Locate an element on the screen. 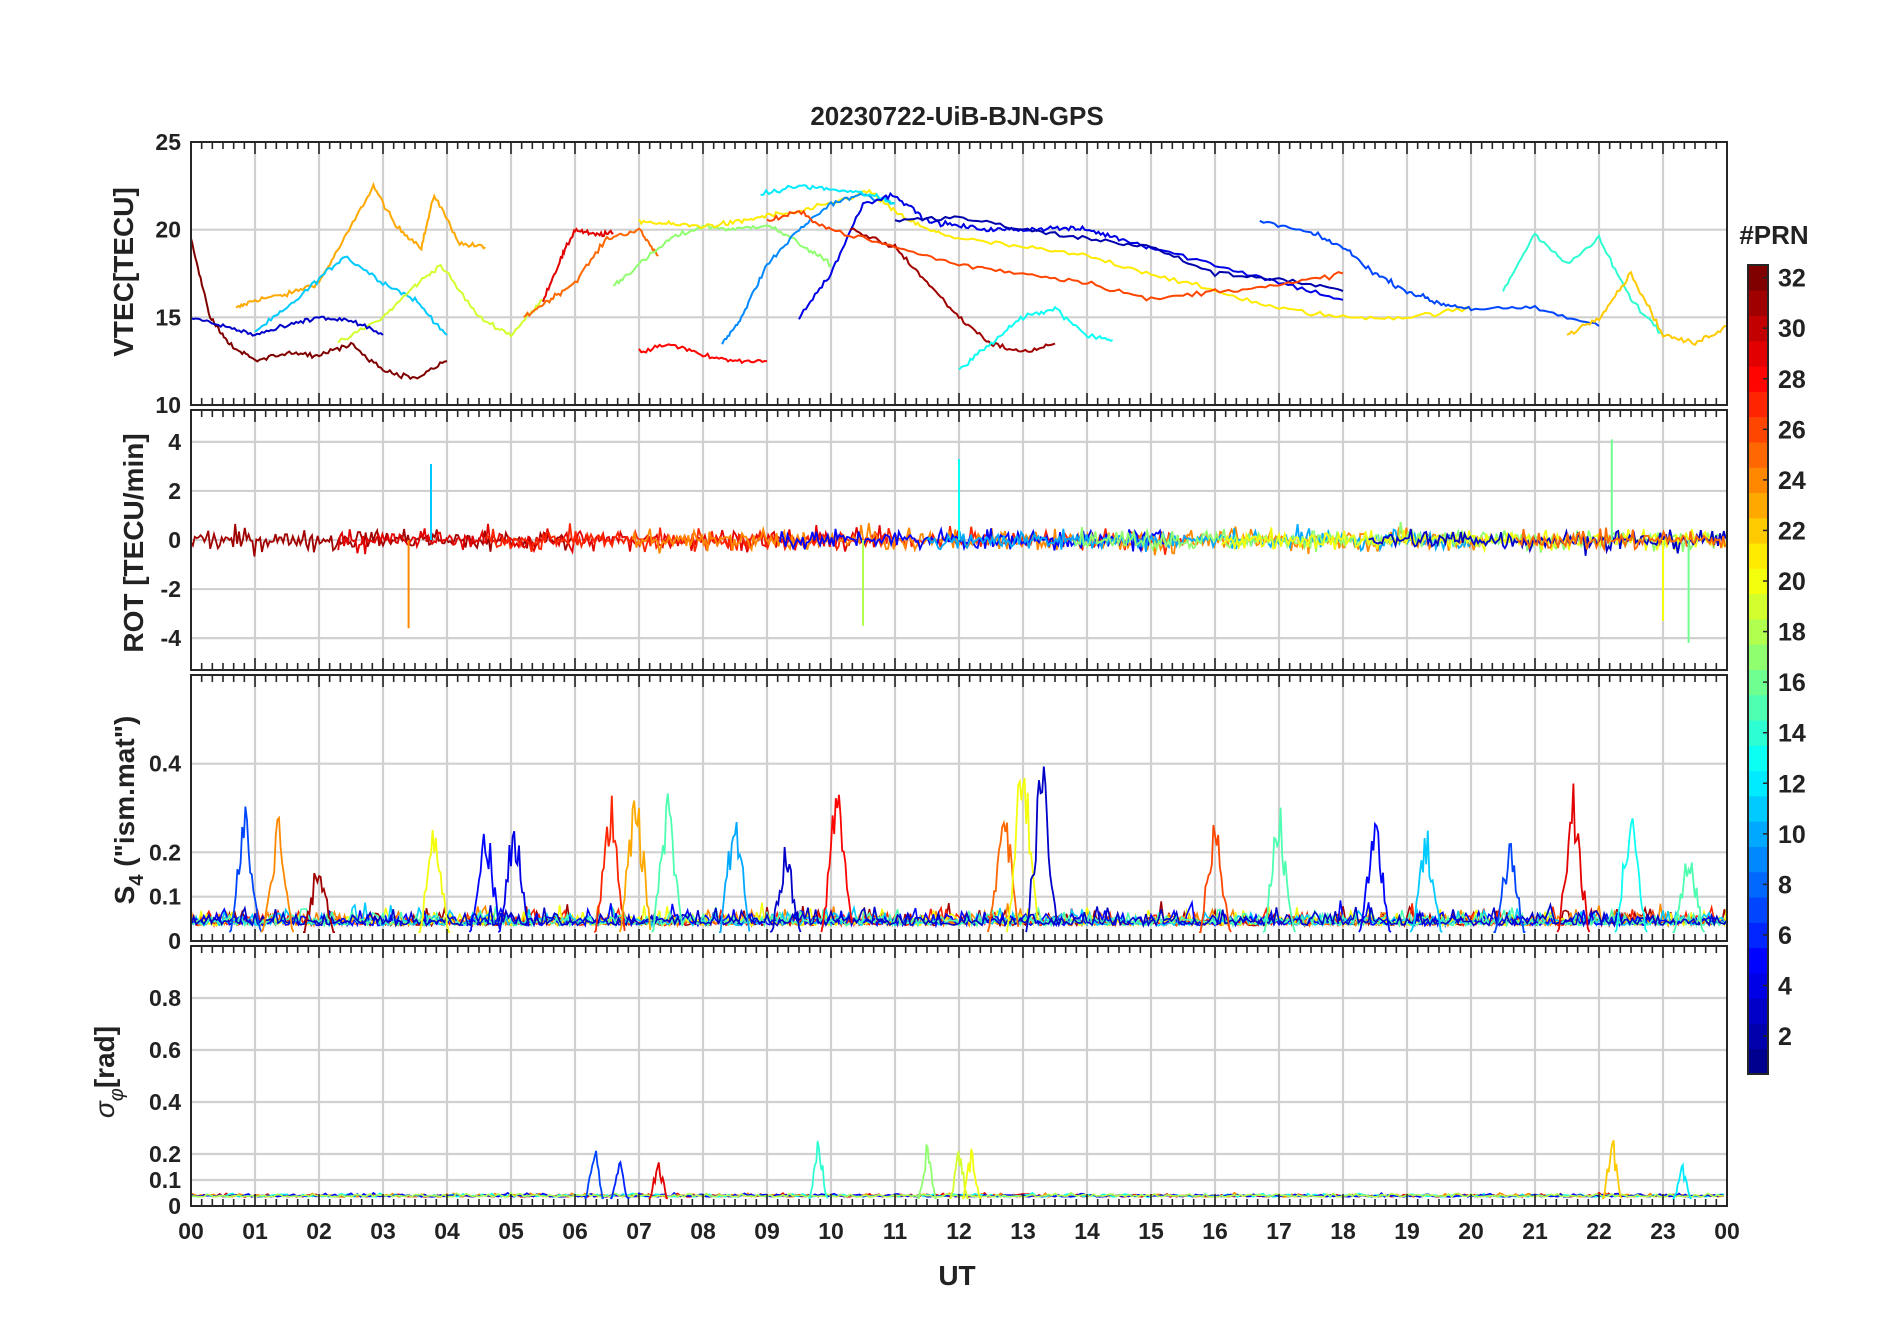 The height and width of the screenshot is (1330, 1902). x-tick-label: 00 is located at coordinates (1727, 1231).